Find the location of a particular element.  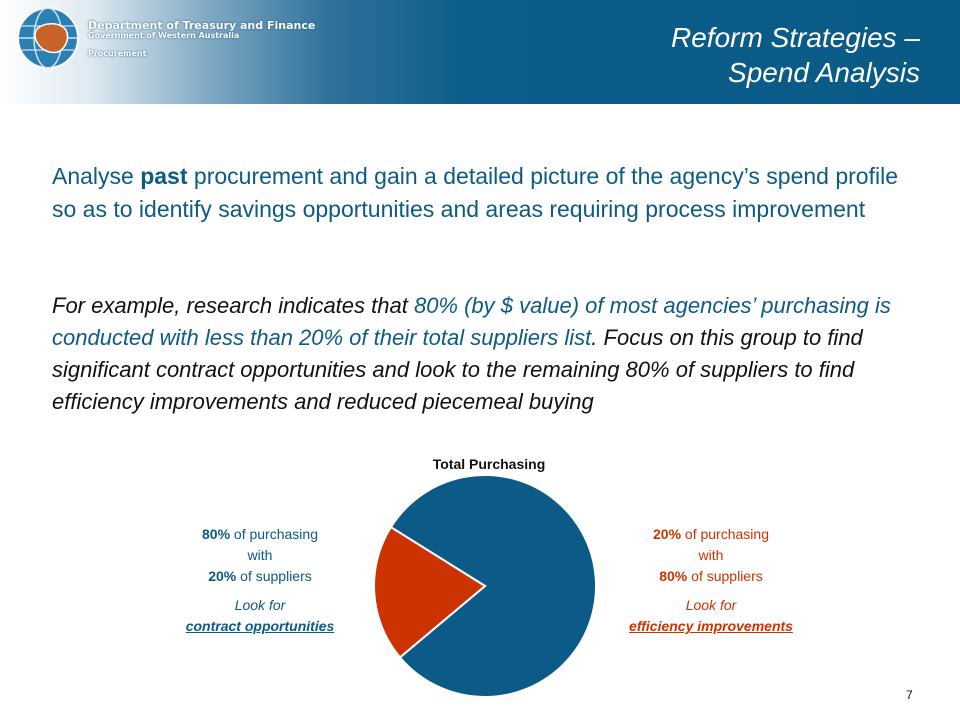

left-line-3: 20% of suppliers is located at coordinates (260, 576).